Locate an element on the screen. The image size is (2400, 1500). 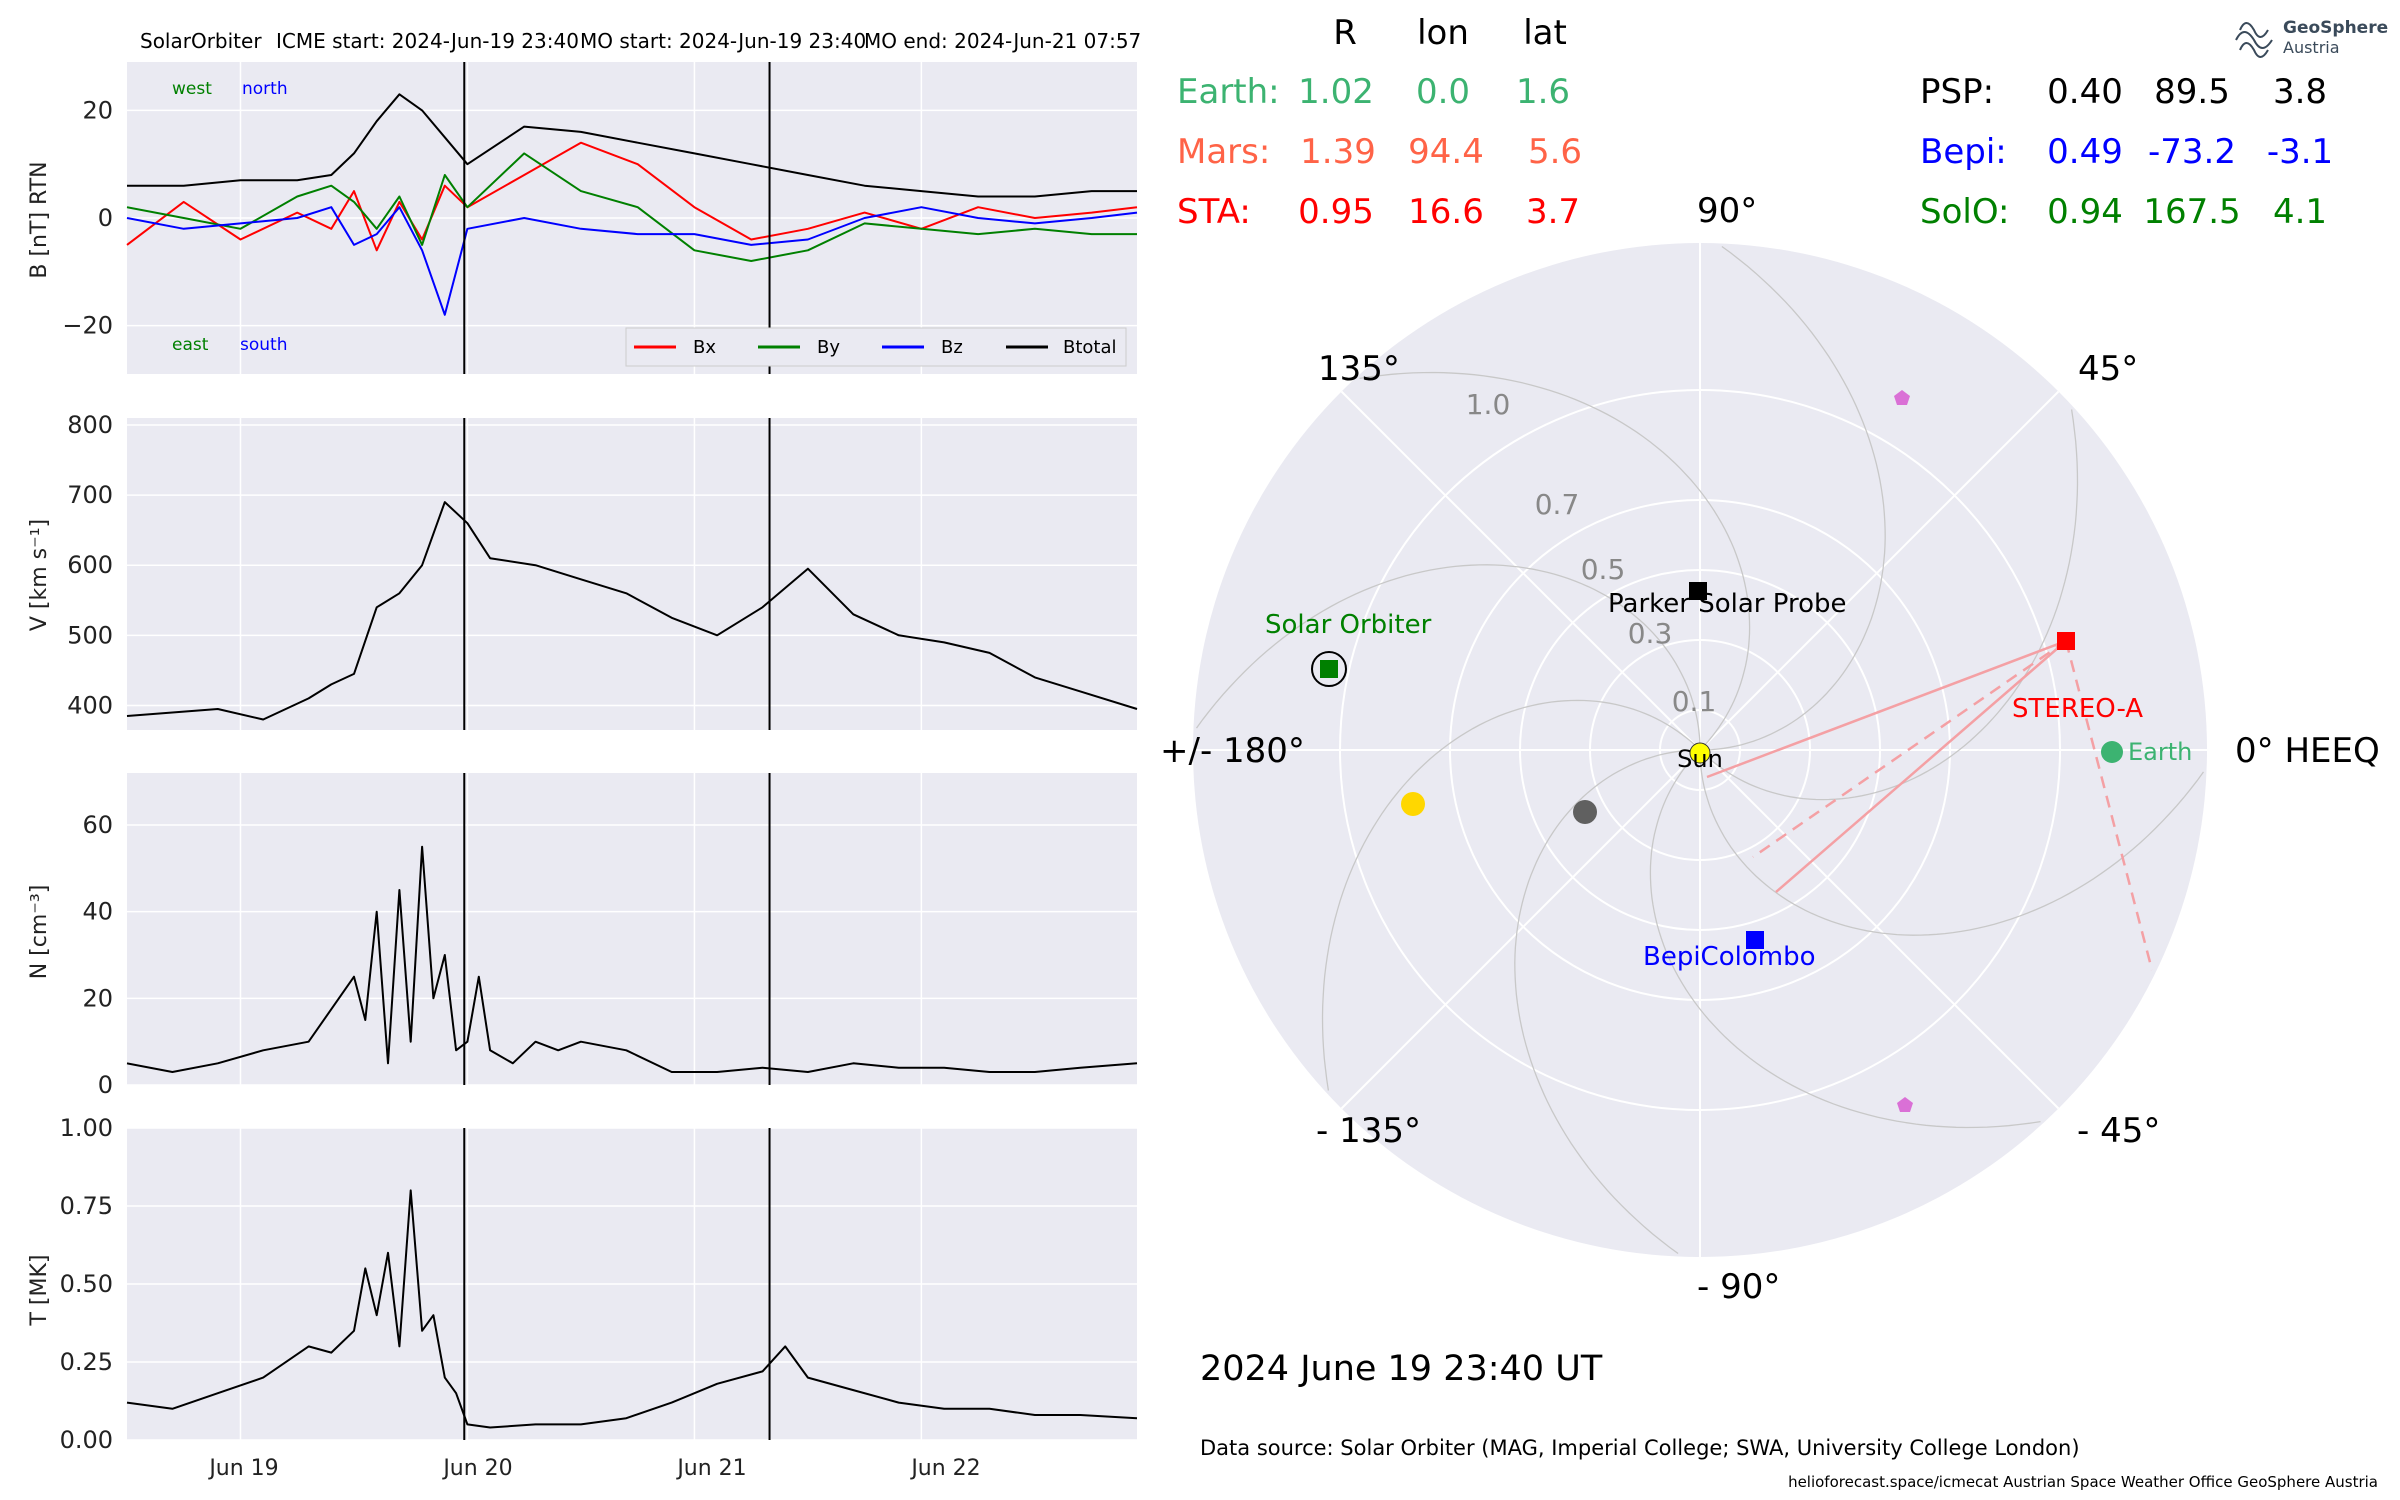
row-lon: 94.4 is located at coordinates (1446, 152).